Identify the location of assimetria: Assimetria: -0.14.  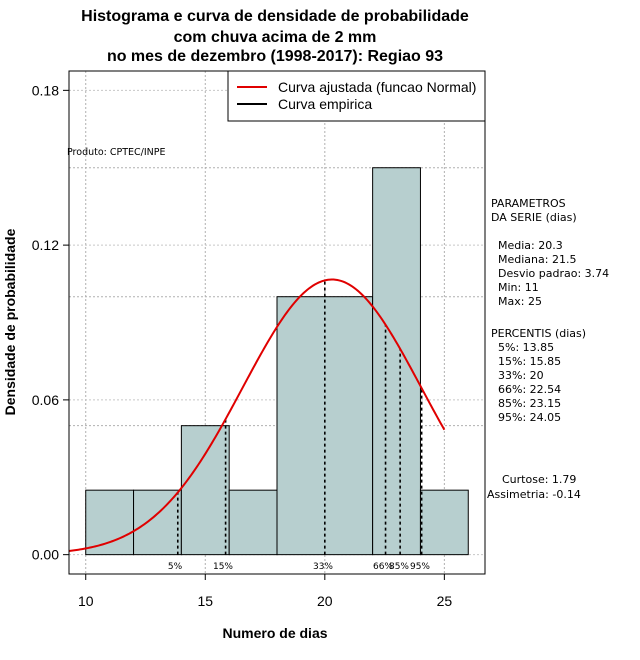
(534, 494).